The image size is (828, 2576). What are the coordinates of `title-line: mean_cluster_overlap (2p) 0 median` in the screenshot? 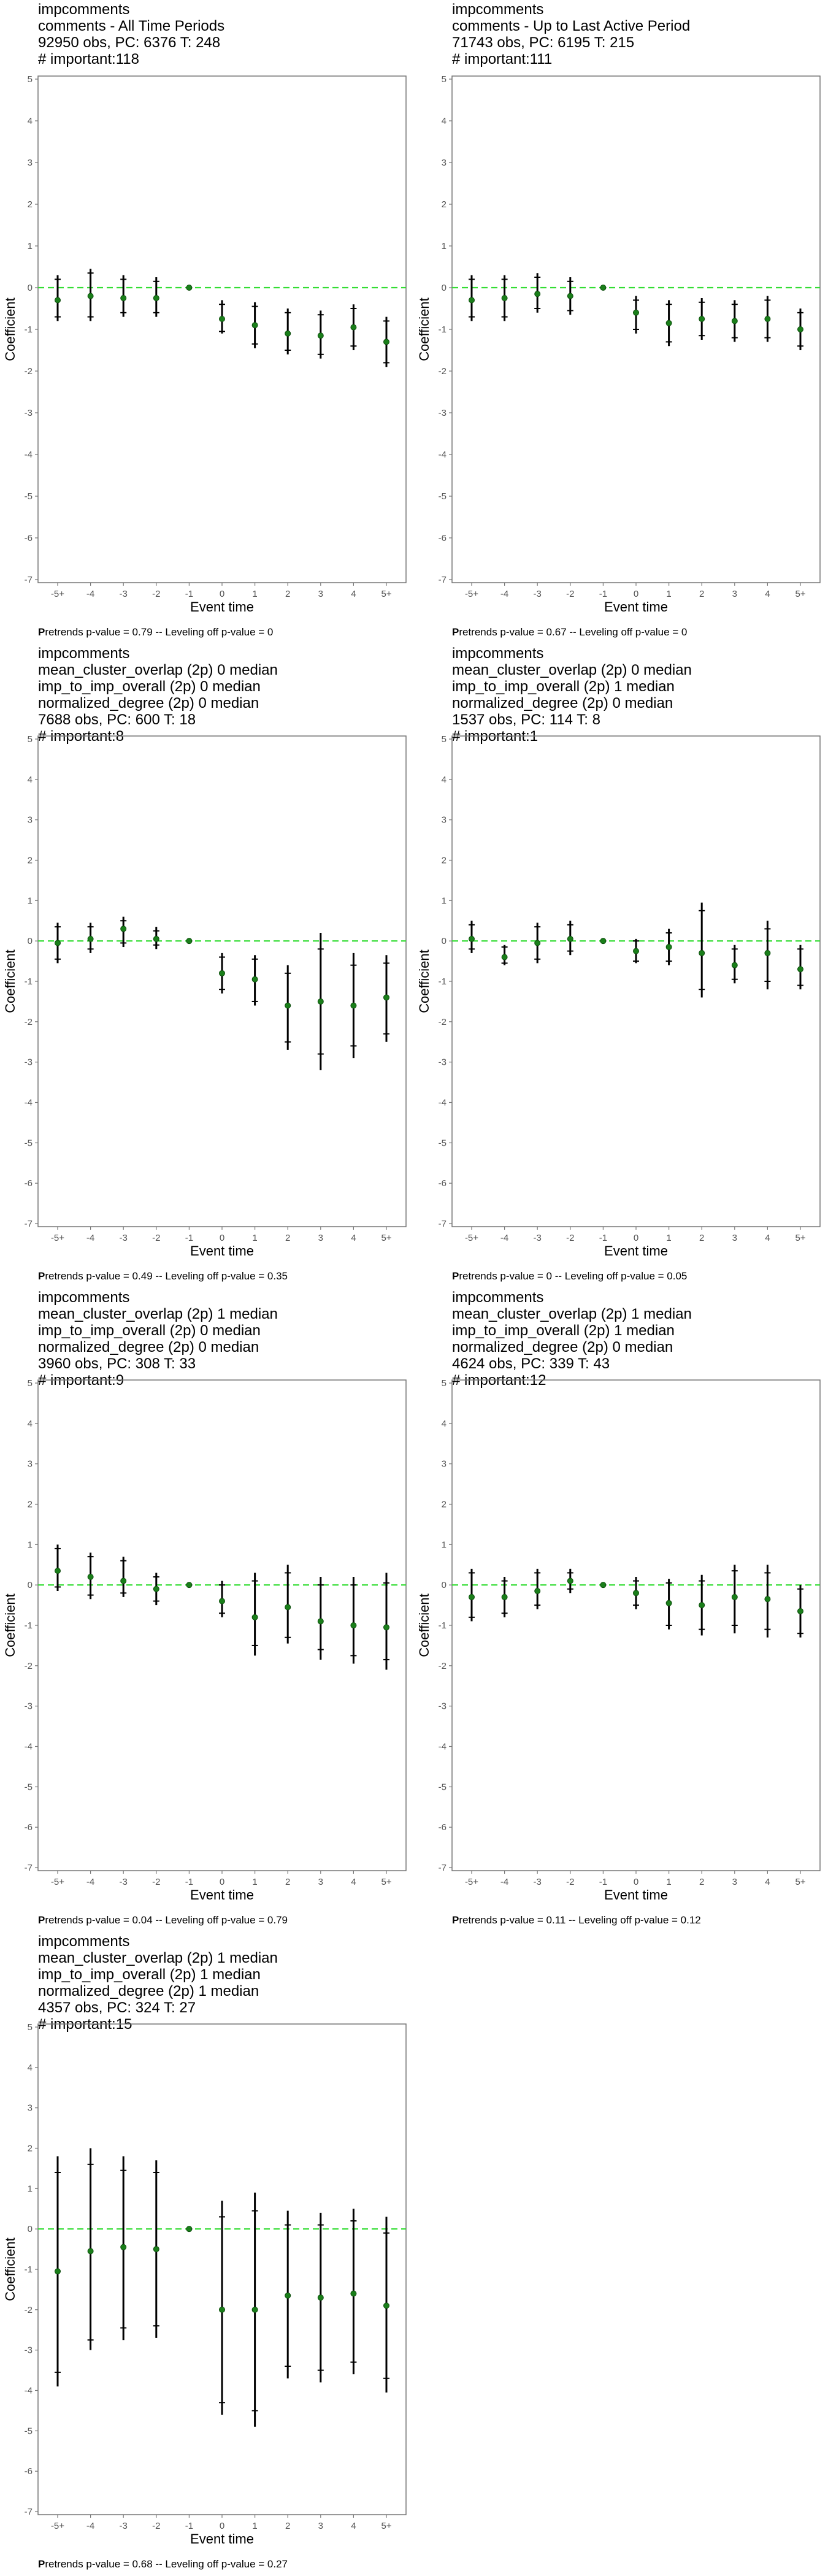 It's located at (158, 670).